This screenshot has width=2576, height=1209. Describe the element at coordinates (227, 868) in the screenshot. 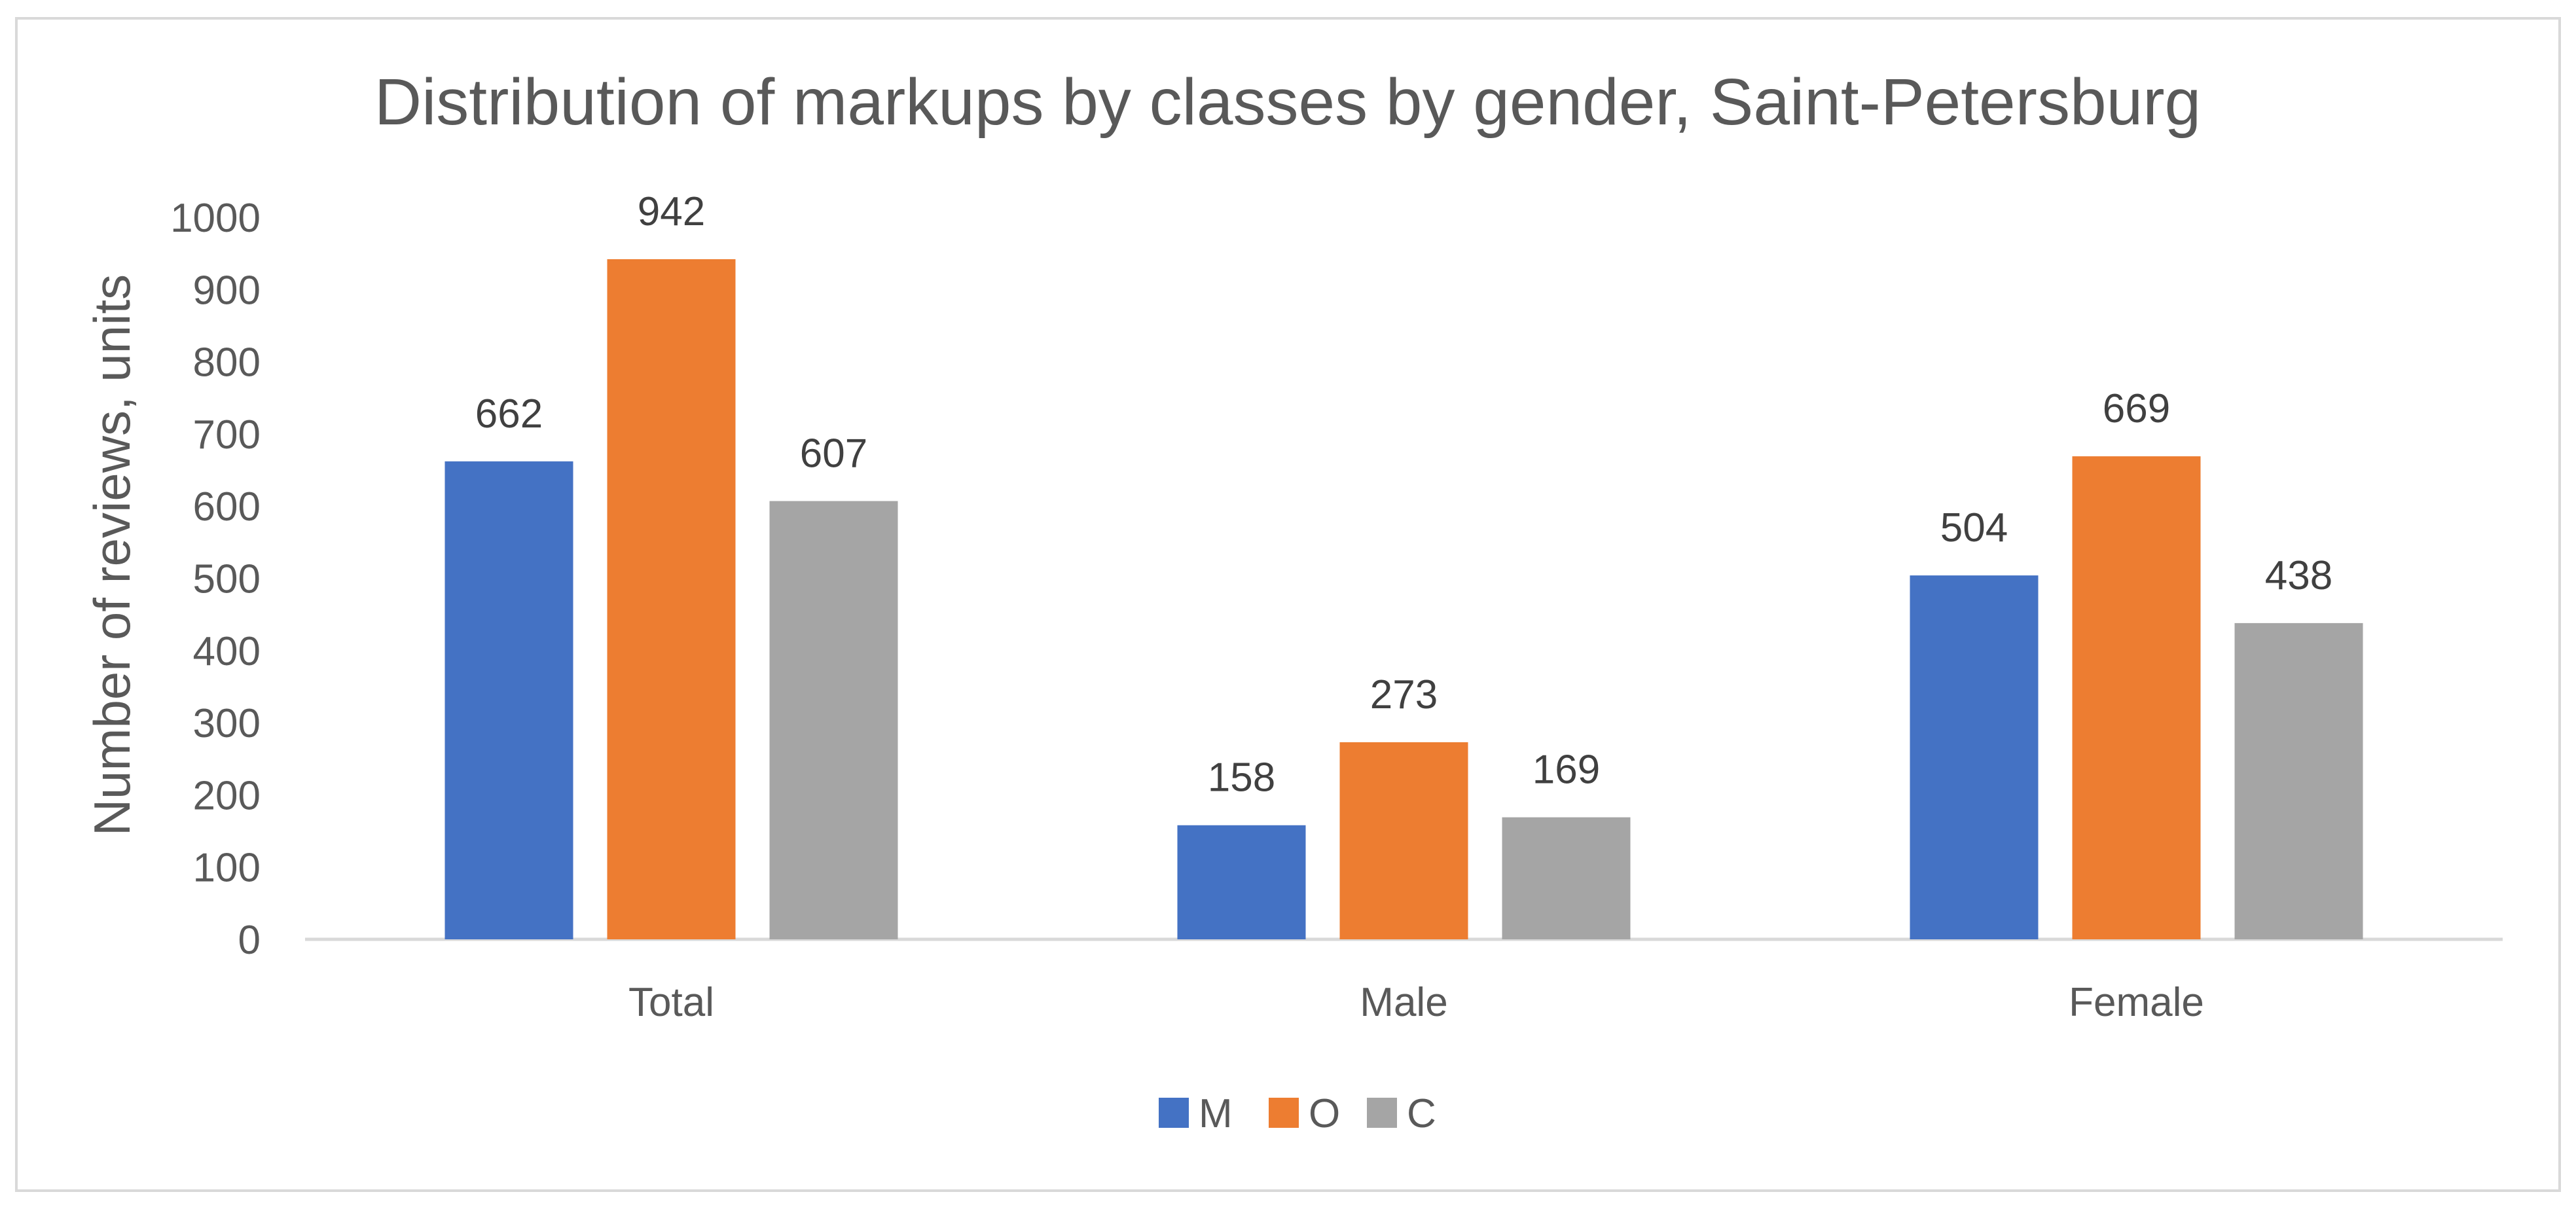

I see `y-tick-label: 100` at that location.